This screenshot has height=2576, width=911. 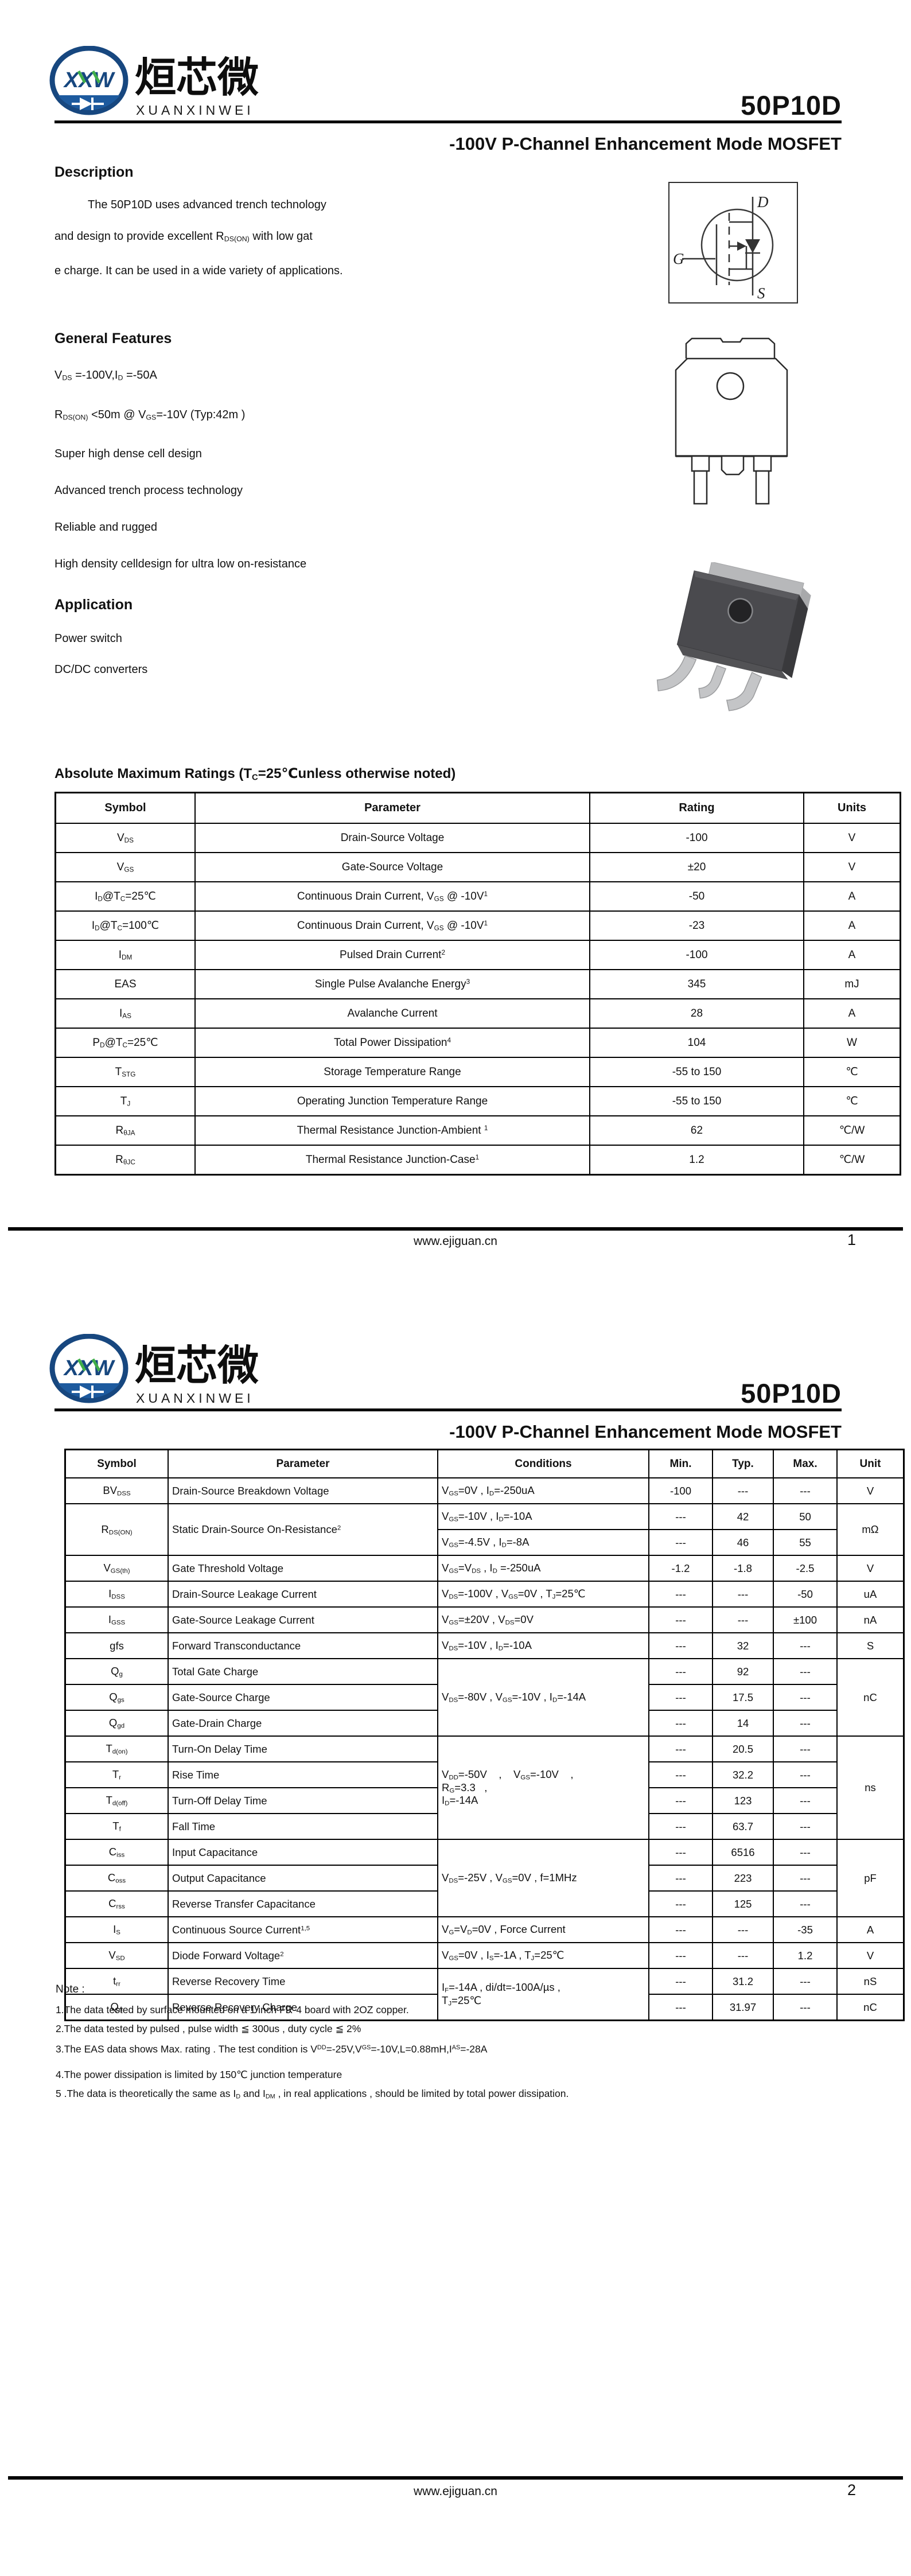 I want to click on application-item: DC/DC converters, so click(x=101, y=669).